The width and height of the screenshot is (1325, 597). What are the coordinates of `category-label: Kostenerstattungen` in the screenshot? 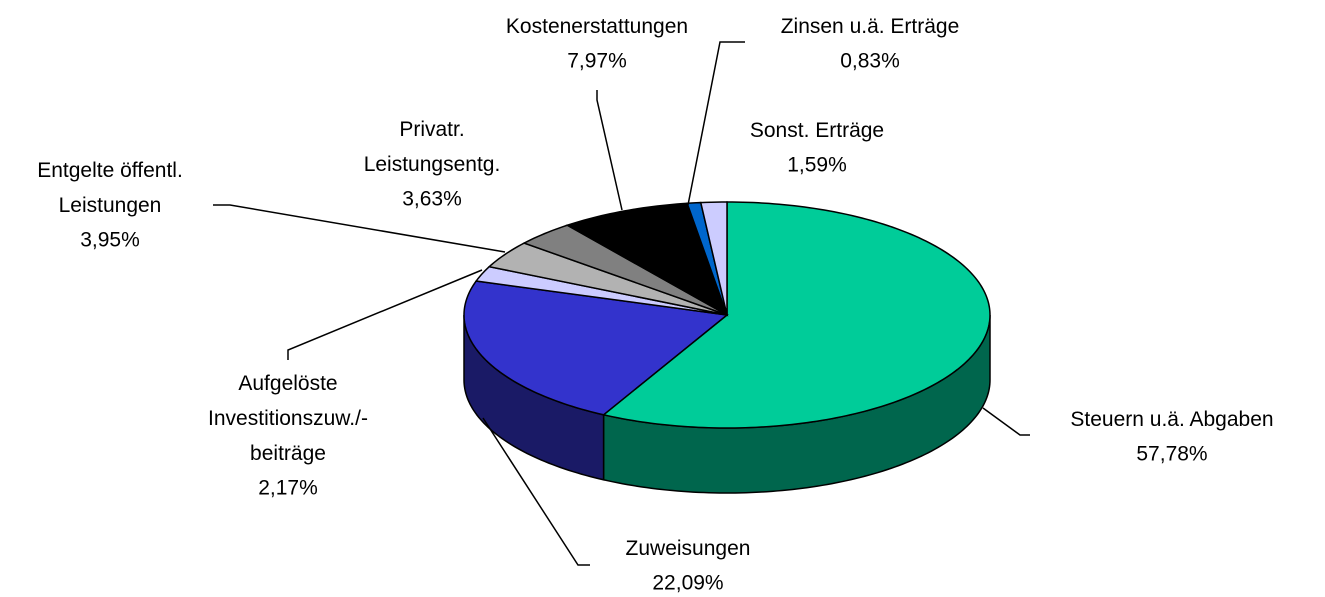 It's located at (597, 26).